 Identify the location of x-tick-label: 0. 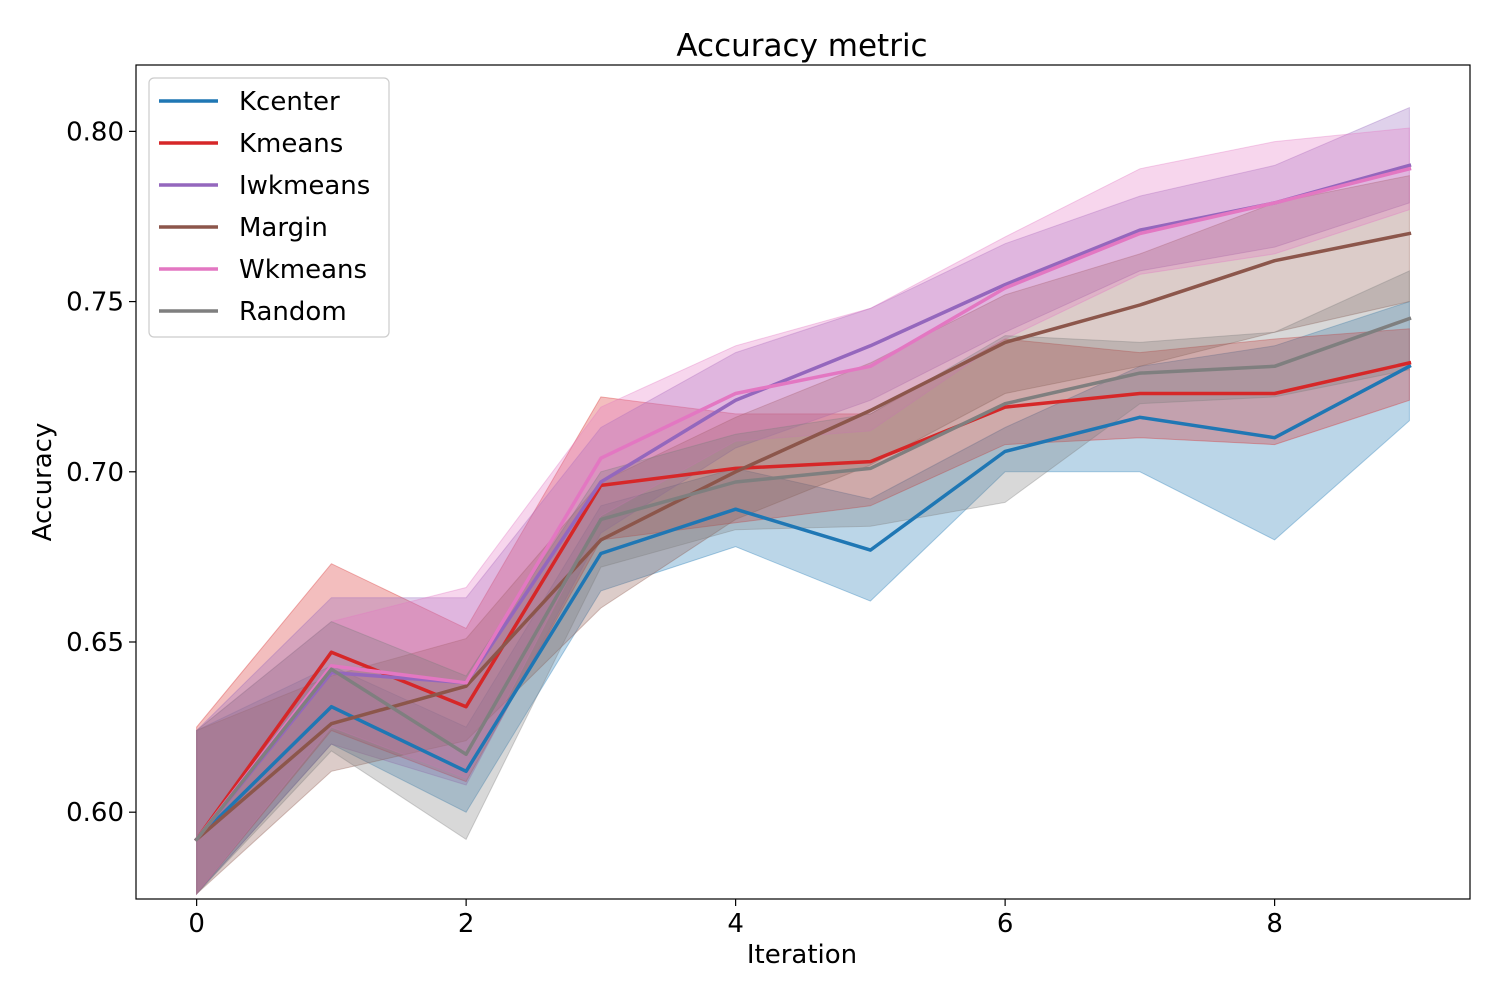
(196, 924).